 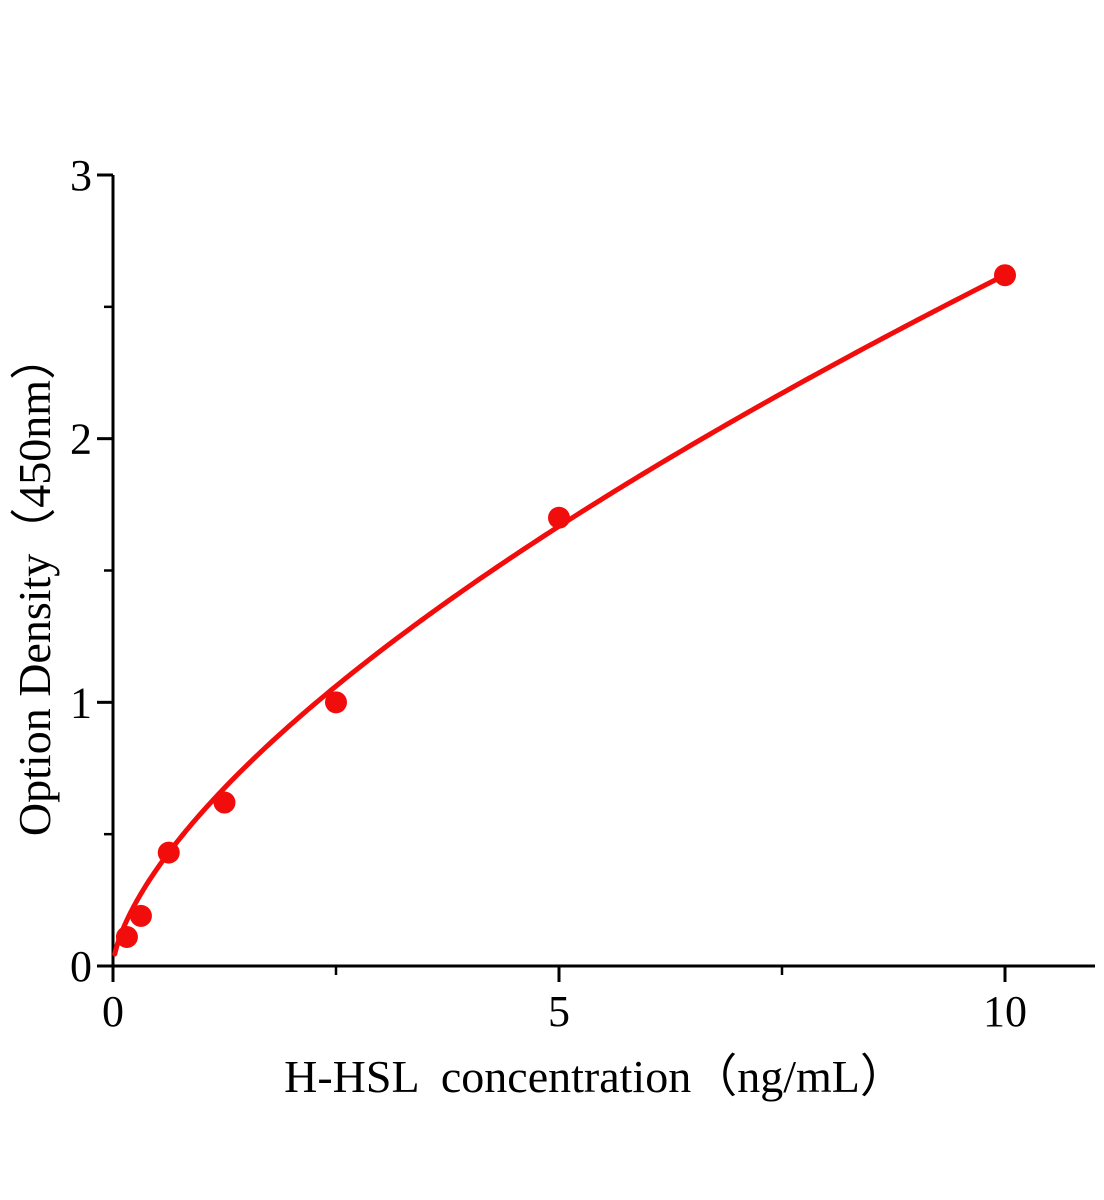 I want to click on y-axis-tick-label: 0, so click(x=81, y=966).